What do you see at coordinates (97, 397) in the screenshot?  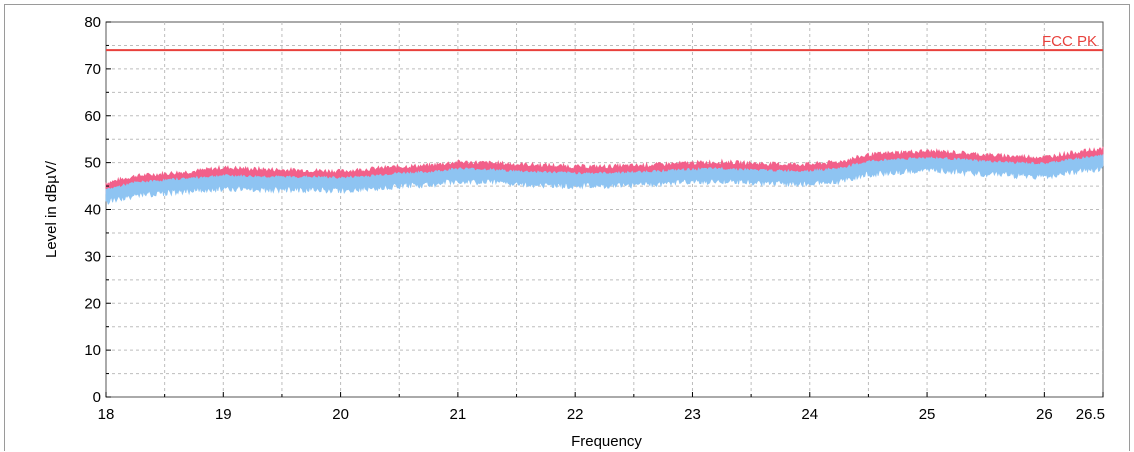 I see `y-tick-label: 0` at bounding box center [97, 397].